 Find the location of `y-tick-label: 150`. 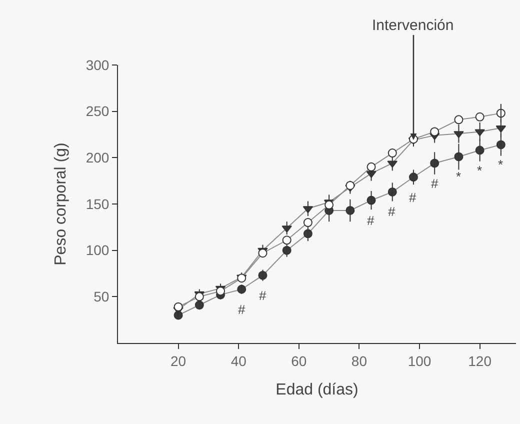

y-tick-label: 150 is located at coordinates (98, 204).